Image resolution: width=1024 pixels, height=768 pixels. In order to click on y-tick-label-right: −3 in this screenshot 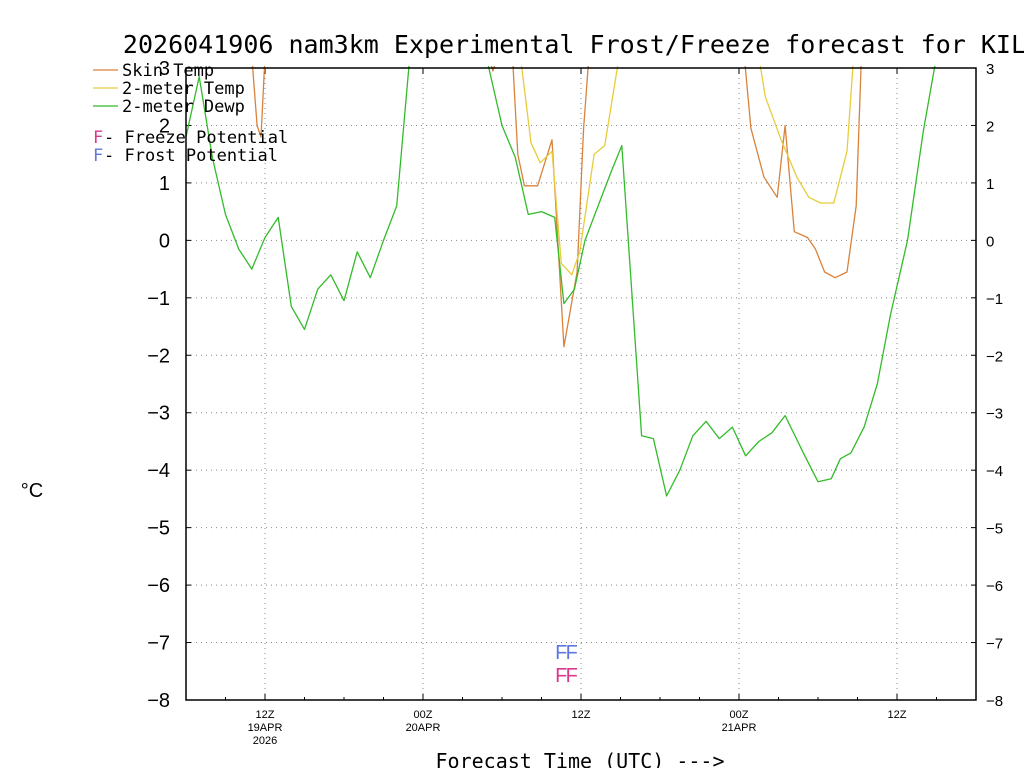, I will do `click(994, 414)`.